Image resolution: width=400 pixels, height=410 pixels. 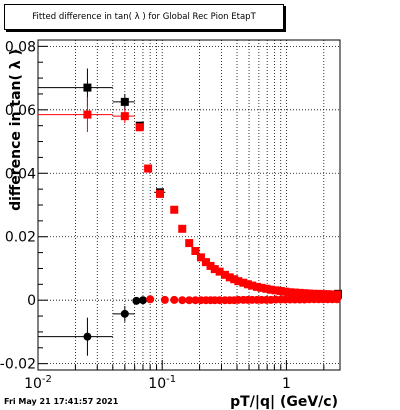 What do you see at coordinates (31, 301) in the screenshot?
I see `y-tick-label: 0` at bounding box center [31, 301].